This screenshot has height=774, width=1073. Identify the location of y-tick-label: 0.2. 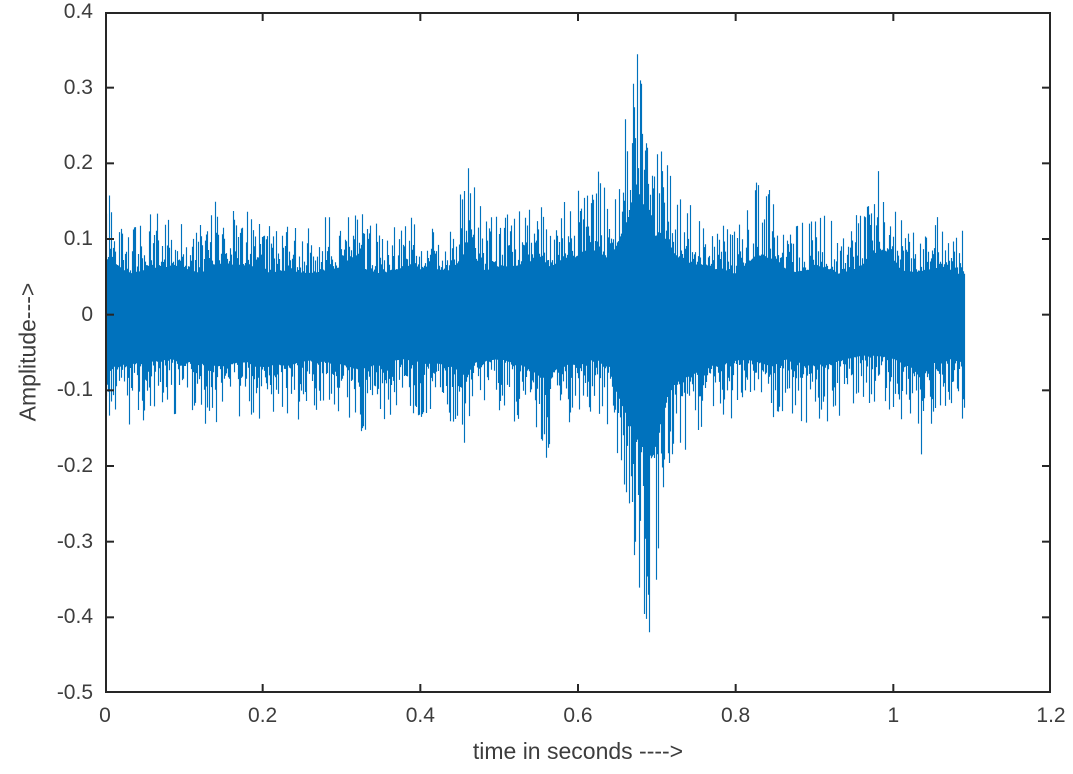
(78, 163).